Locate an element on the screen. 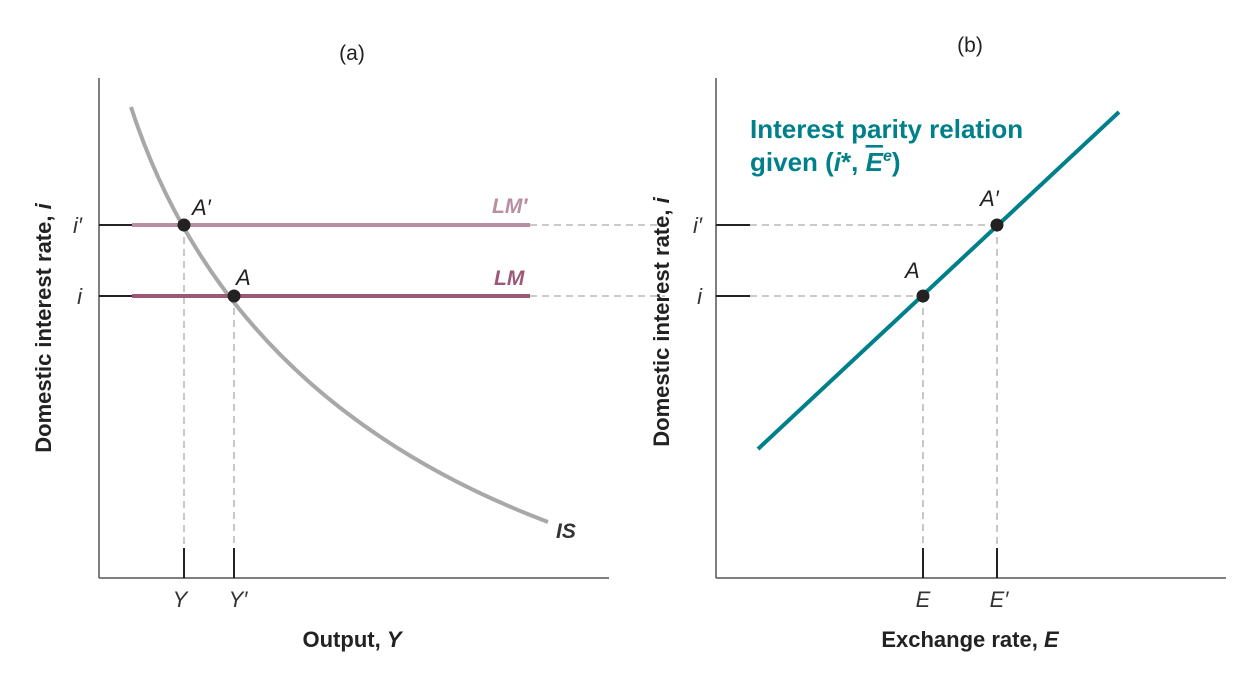 The width and height of the screenshot is (1256, 683). interest-parity-label-line1: Interest parity relation is located at coordinates (886, 129).